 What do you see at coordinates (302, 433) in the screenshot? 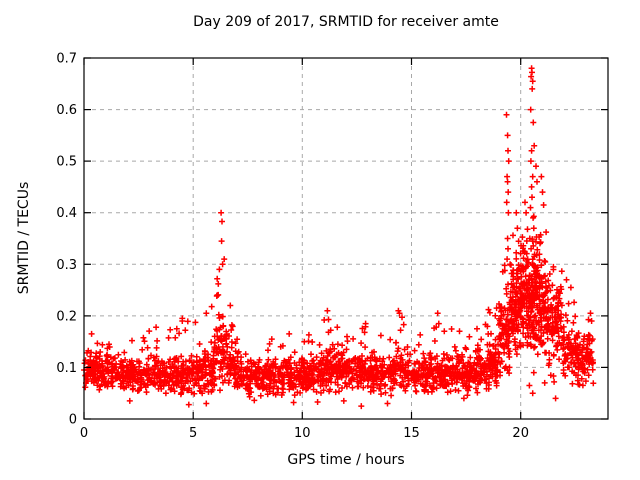
I see `x-tick-label: 10` at bounding box center [302, 433].